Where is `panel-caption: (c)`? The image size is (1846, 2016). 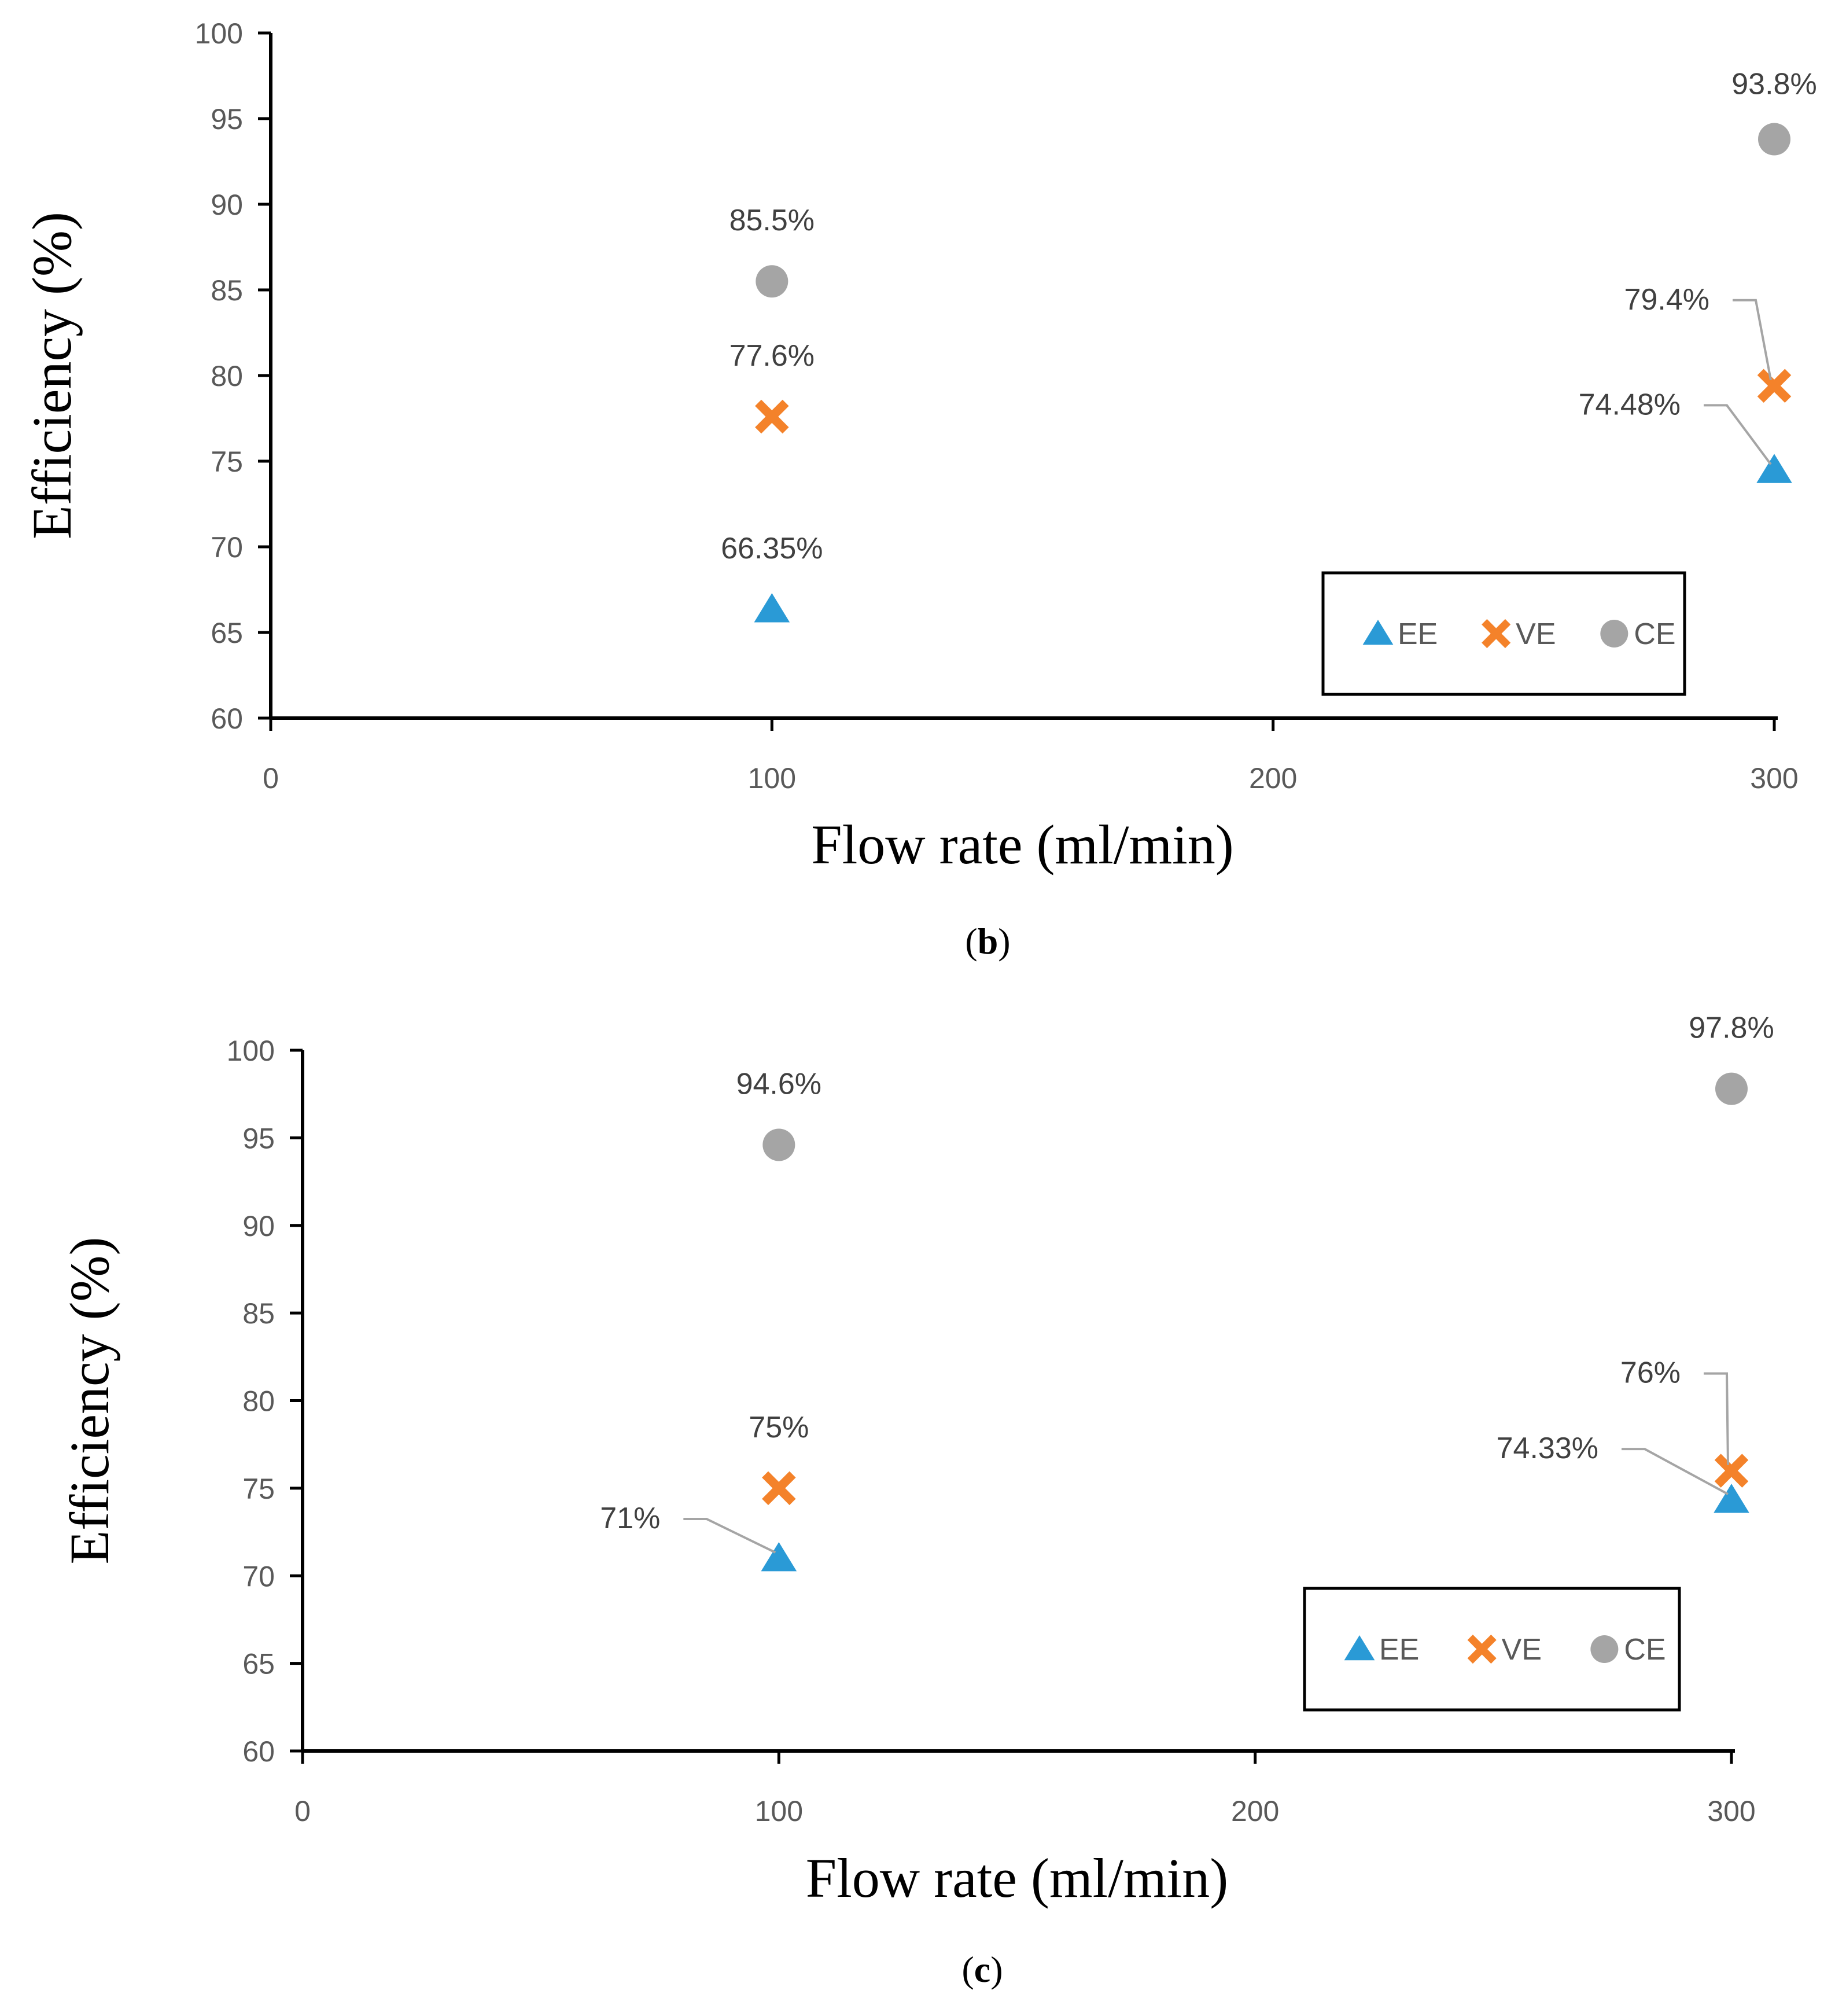 panel-caption: (c) is located at coordinates (982, 1969).